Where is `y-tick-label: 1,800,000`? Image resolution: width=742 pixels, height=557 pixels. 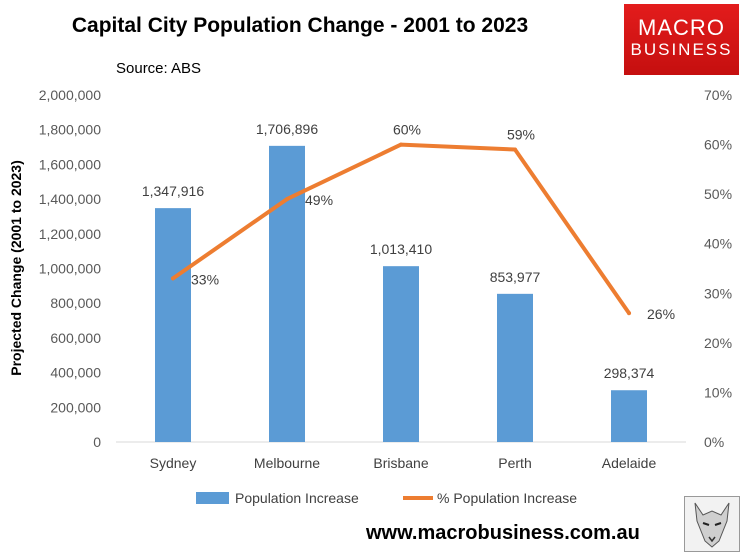
y-tick-label: 1,800,000 is located at coordinates (70, 130).